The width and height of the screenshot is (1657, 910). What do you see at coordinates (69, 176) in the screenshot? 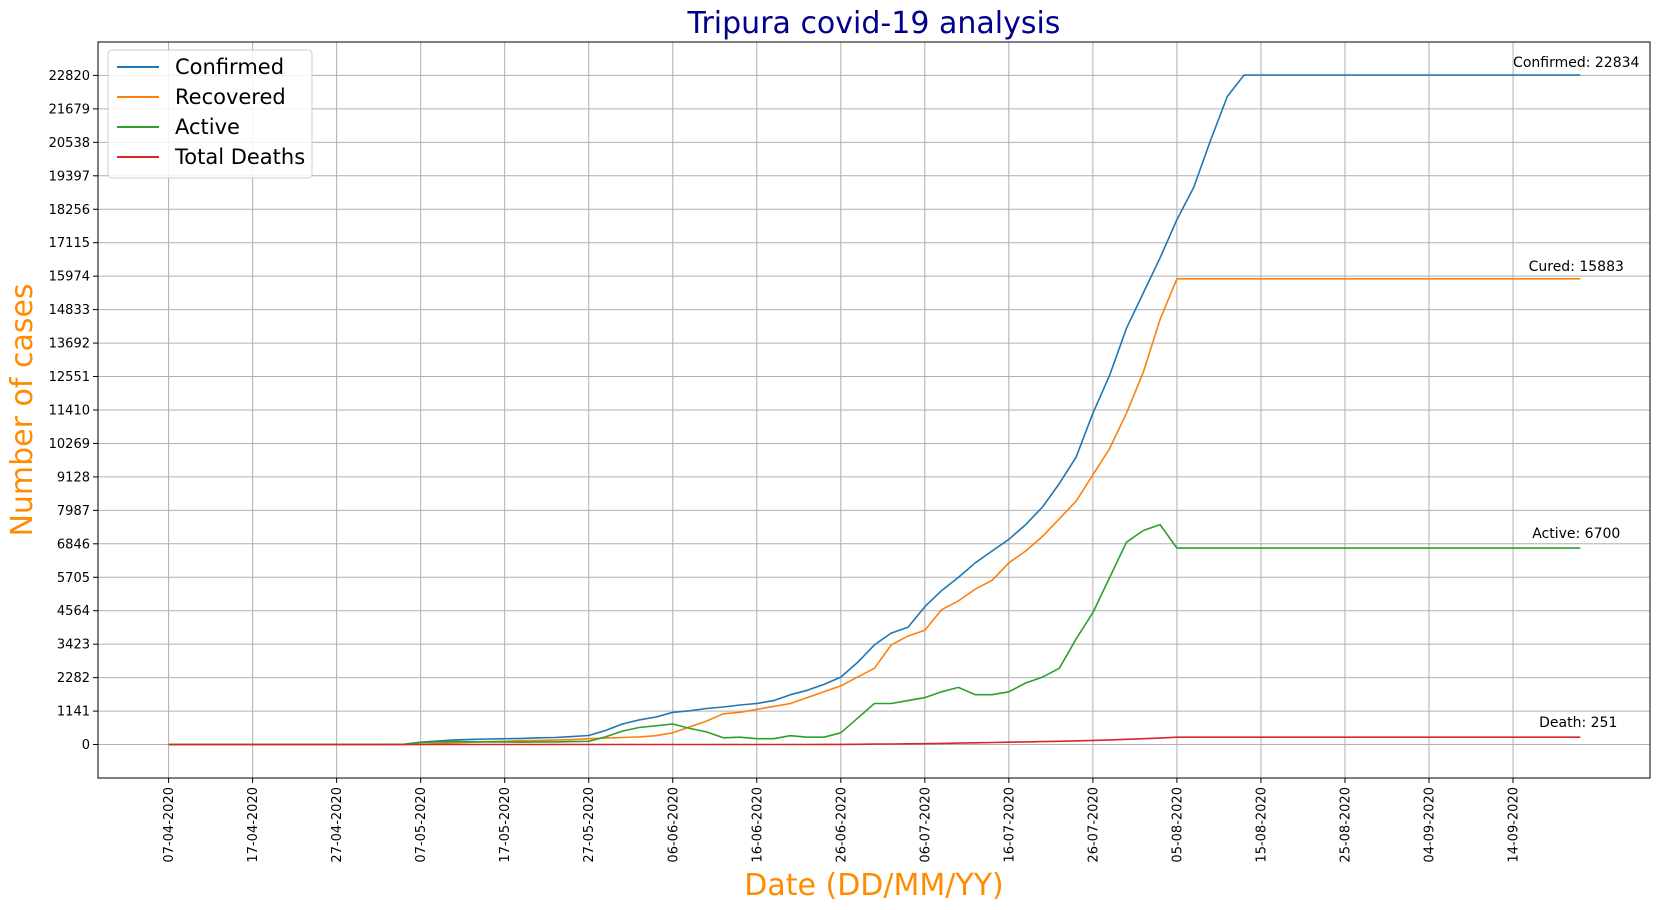
I see `y-tick-label: 19397` at bounding box center [69, 176].